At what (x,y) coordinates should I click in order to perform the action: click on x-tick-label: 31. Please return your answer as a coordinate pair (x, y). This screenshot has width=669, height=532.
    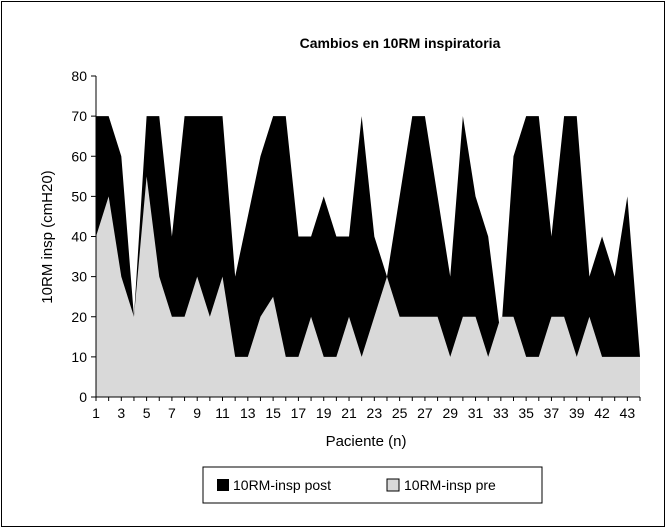
    Looking at the image, I should click on (476, 413).